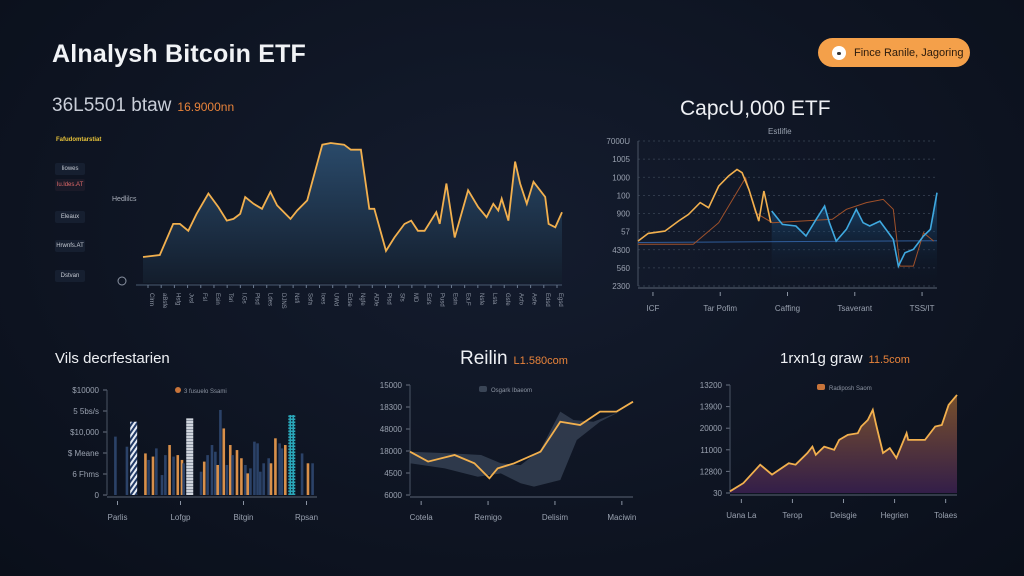  I want to click on capcu-chart-y-tick-label: 900, so click(624, 214).